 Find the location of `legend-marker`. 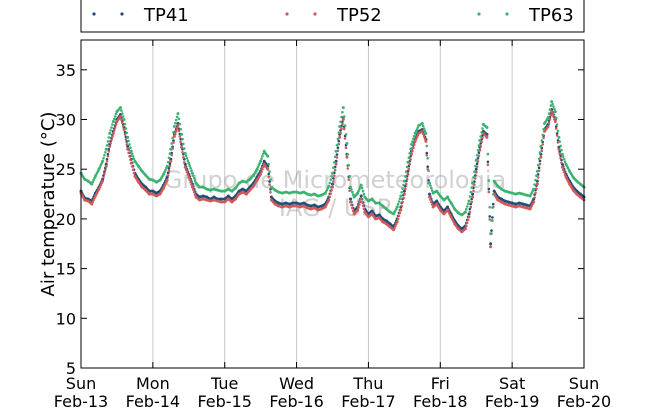

legend-marker is located at coordinates (315, 14).